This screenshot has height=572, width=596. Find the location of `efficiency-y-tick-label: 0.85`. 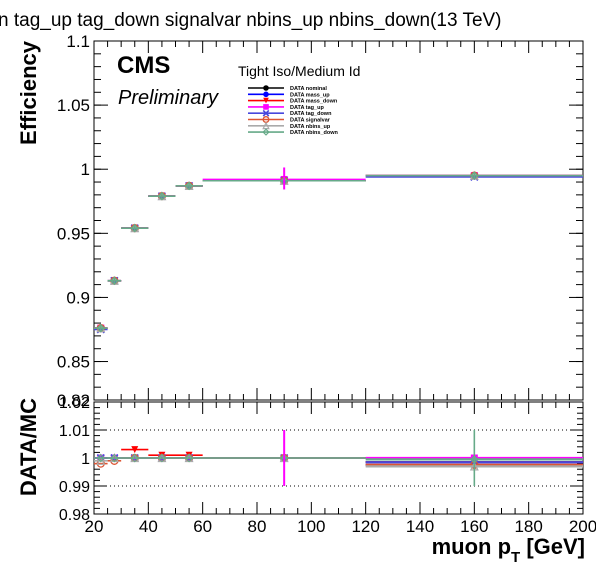

efficiency-y-tick-label: 0.85 is located at coordinates (73, 362).